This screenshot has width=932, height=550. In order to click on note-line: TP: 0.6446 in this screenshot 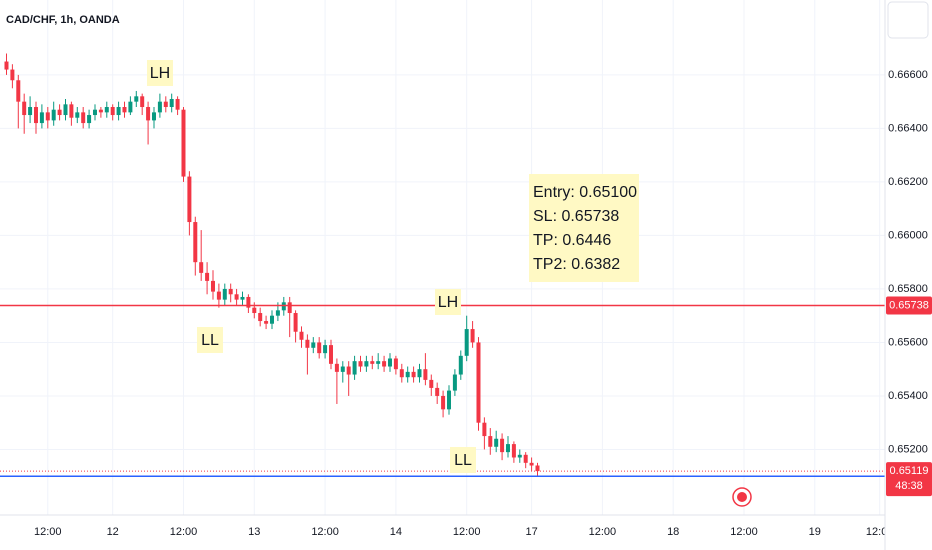, I will do `click(572, 240)`.